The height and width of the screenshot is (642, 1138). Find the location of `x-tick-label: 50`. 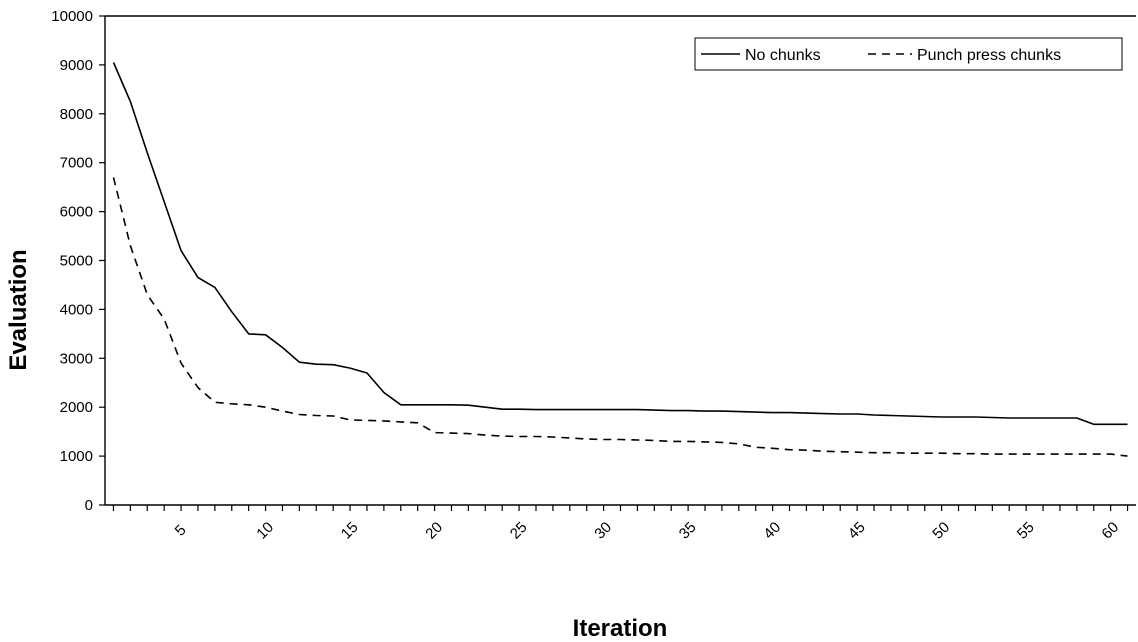

x-tick-label: 50 is located at coordinates (941, 531).